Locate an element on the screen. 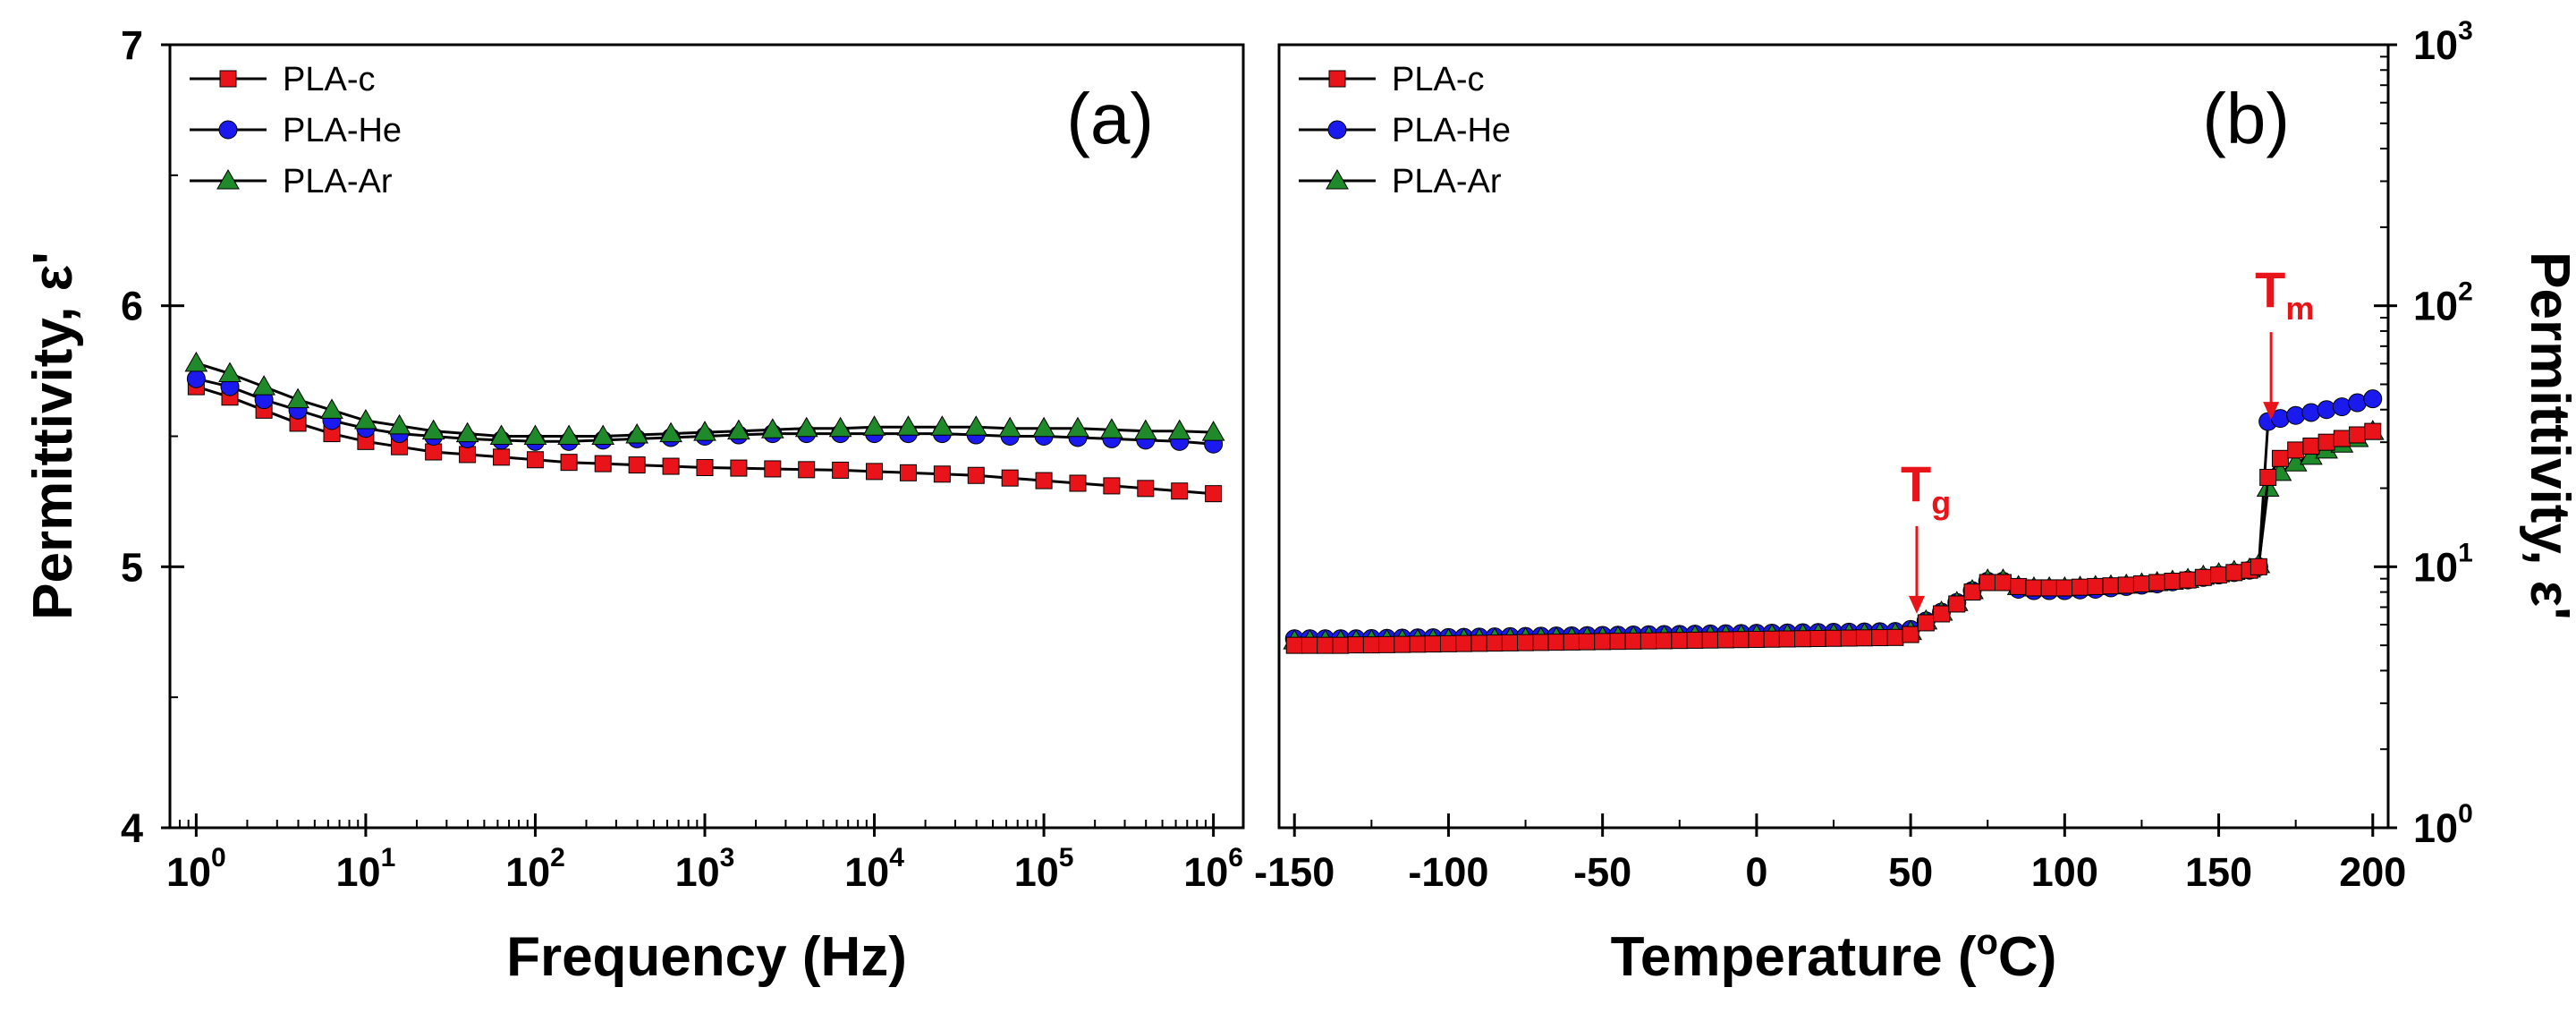 This screenshot has height=1013, width=2576. series-line-pla-he is located at coordinates (1834, 519).